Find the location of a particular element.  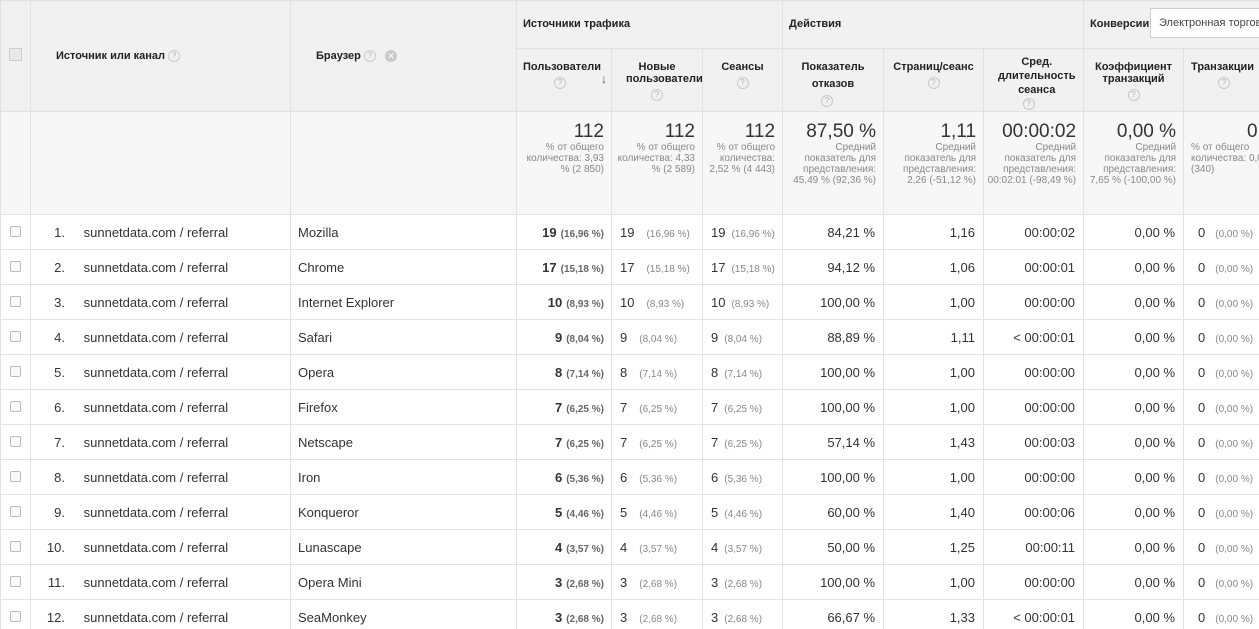

sessions-header: Сеансы ? is located at coordinates (742, 80).